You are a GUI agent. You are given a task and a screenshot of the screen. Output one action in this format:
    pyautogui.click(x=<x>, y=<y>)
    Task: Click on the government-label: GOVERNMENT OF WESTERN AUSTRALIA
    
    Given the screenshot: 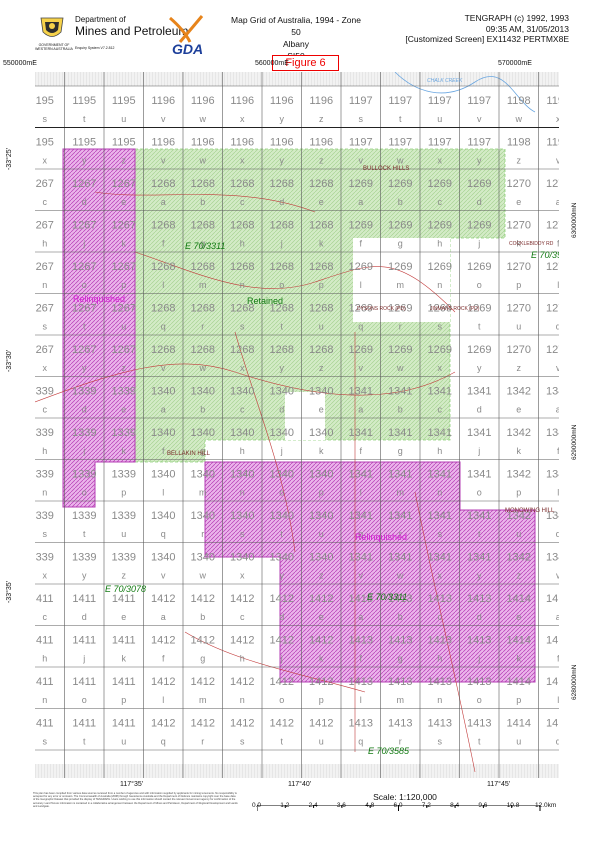 What is the action you would take?
    pyautogui.click(x=54, y=47)
    